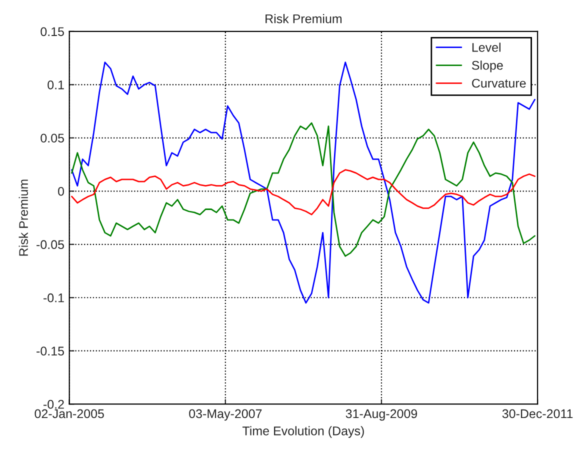  What do you see at coordinates (499, 83) in the screenshot?
I see `legend-label: Curvature` at bounding box center [499, 83].